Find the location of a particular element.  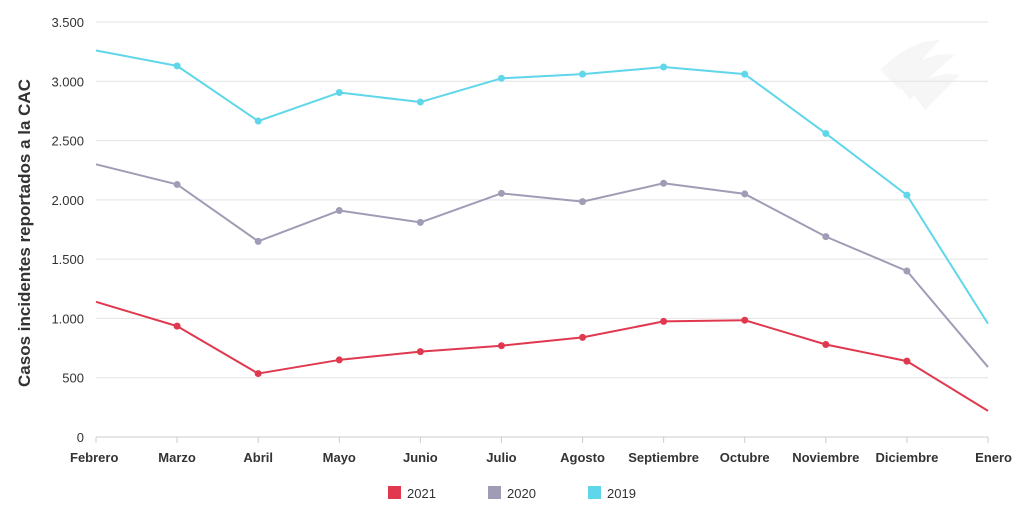

y-tick-label: 1.000 is located at coordinates (67, 318).